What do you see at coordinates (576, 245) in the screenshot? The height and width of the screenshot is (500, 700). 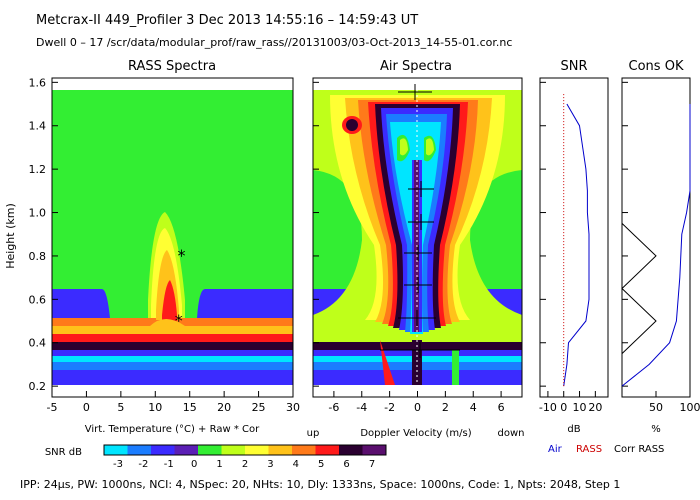 I see `snr-air-line` at bounding box center [576, 245].